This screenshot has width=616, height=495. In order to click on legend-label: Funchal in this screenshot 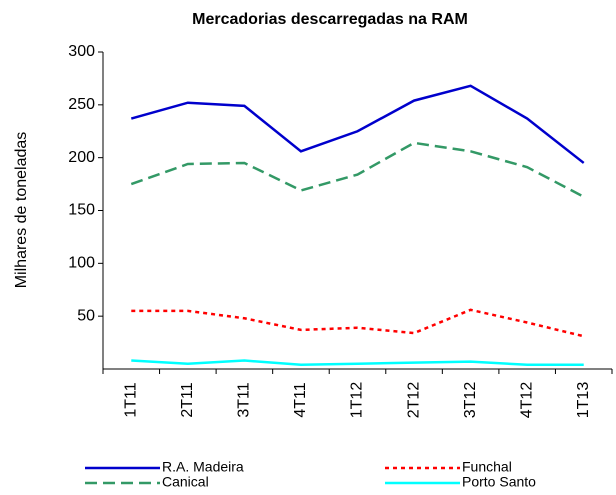, I will do `click(487, 467)`.